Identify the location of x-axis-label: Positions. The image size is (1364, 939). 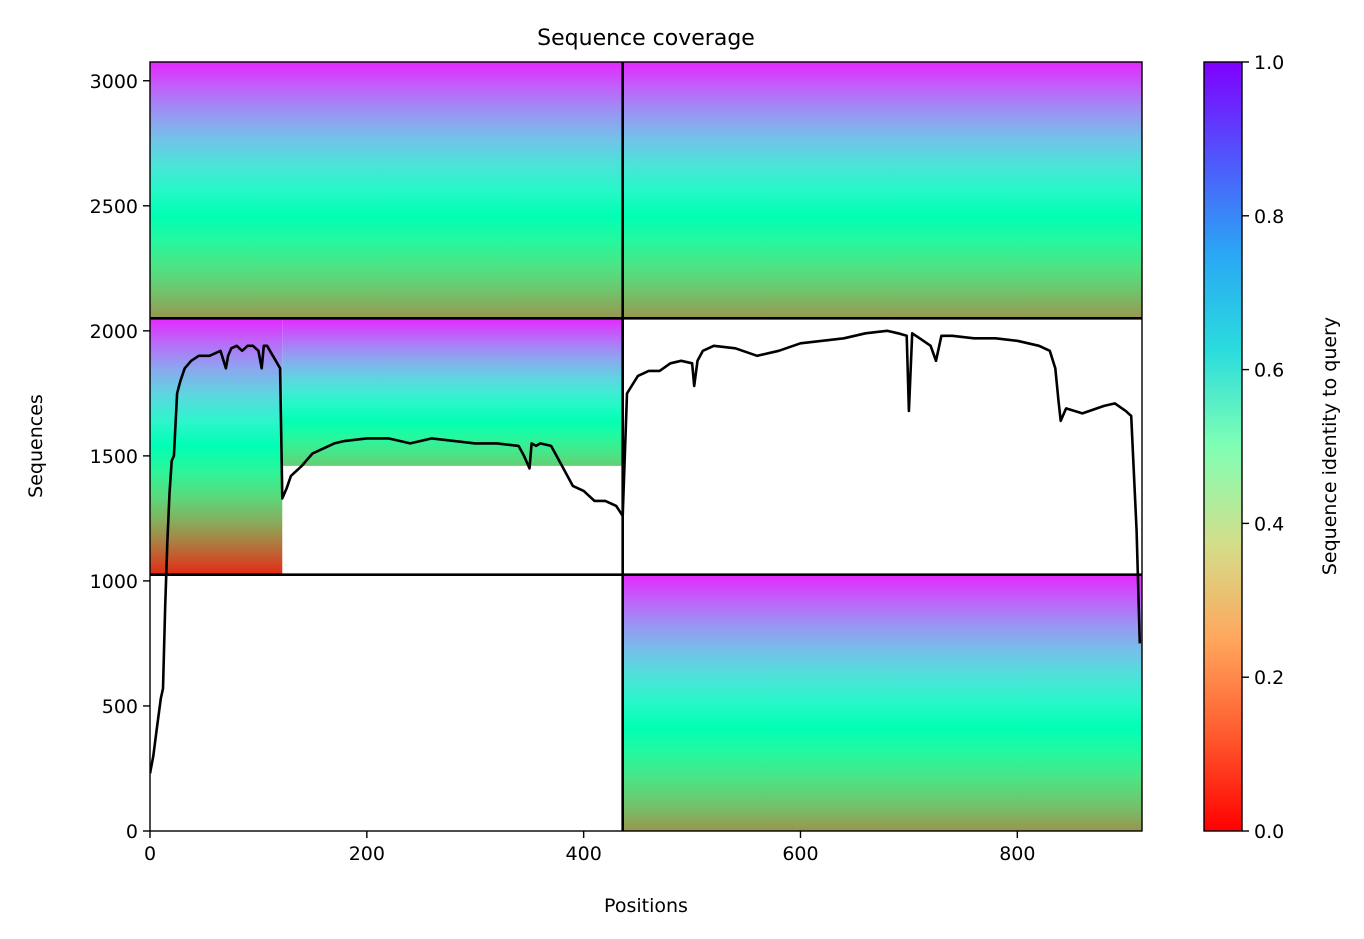
(646, 906).